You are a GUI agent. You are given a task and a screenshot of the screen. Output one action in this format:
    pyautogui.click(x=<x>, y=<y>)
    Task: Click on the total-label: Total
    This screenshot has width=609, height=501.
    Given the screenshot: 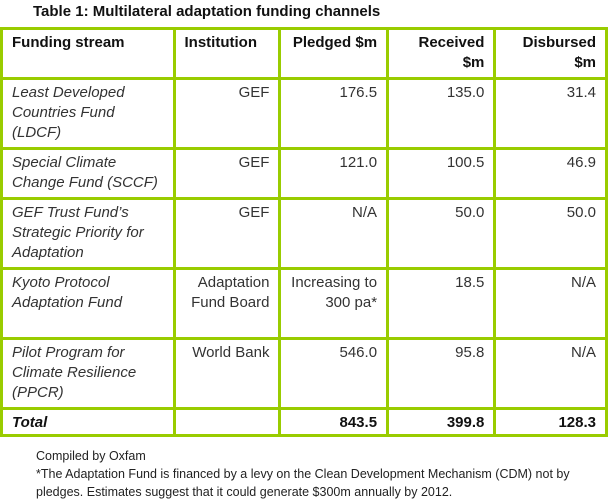 What is the action you would take?
    pyautogui.click(x=88, y=422)
    